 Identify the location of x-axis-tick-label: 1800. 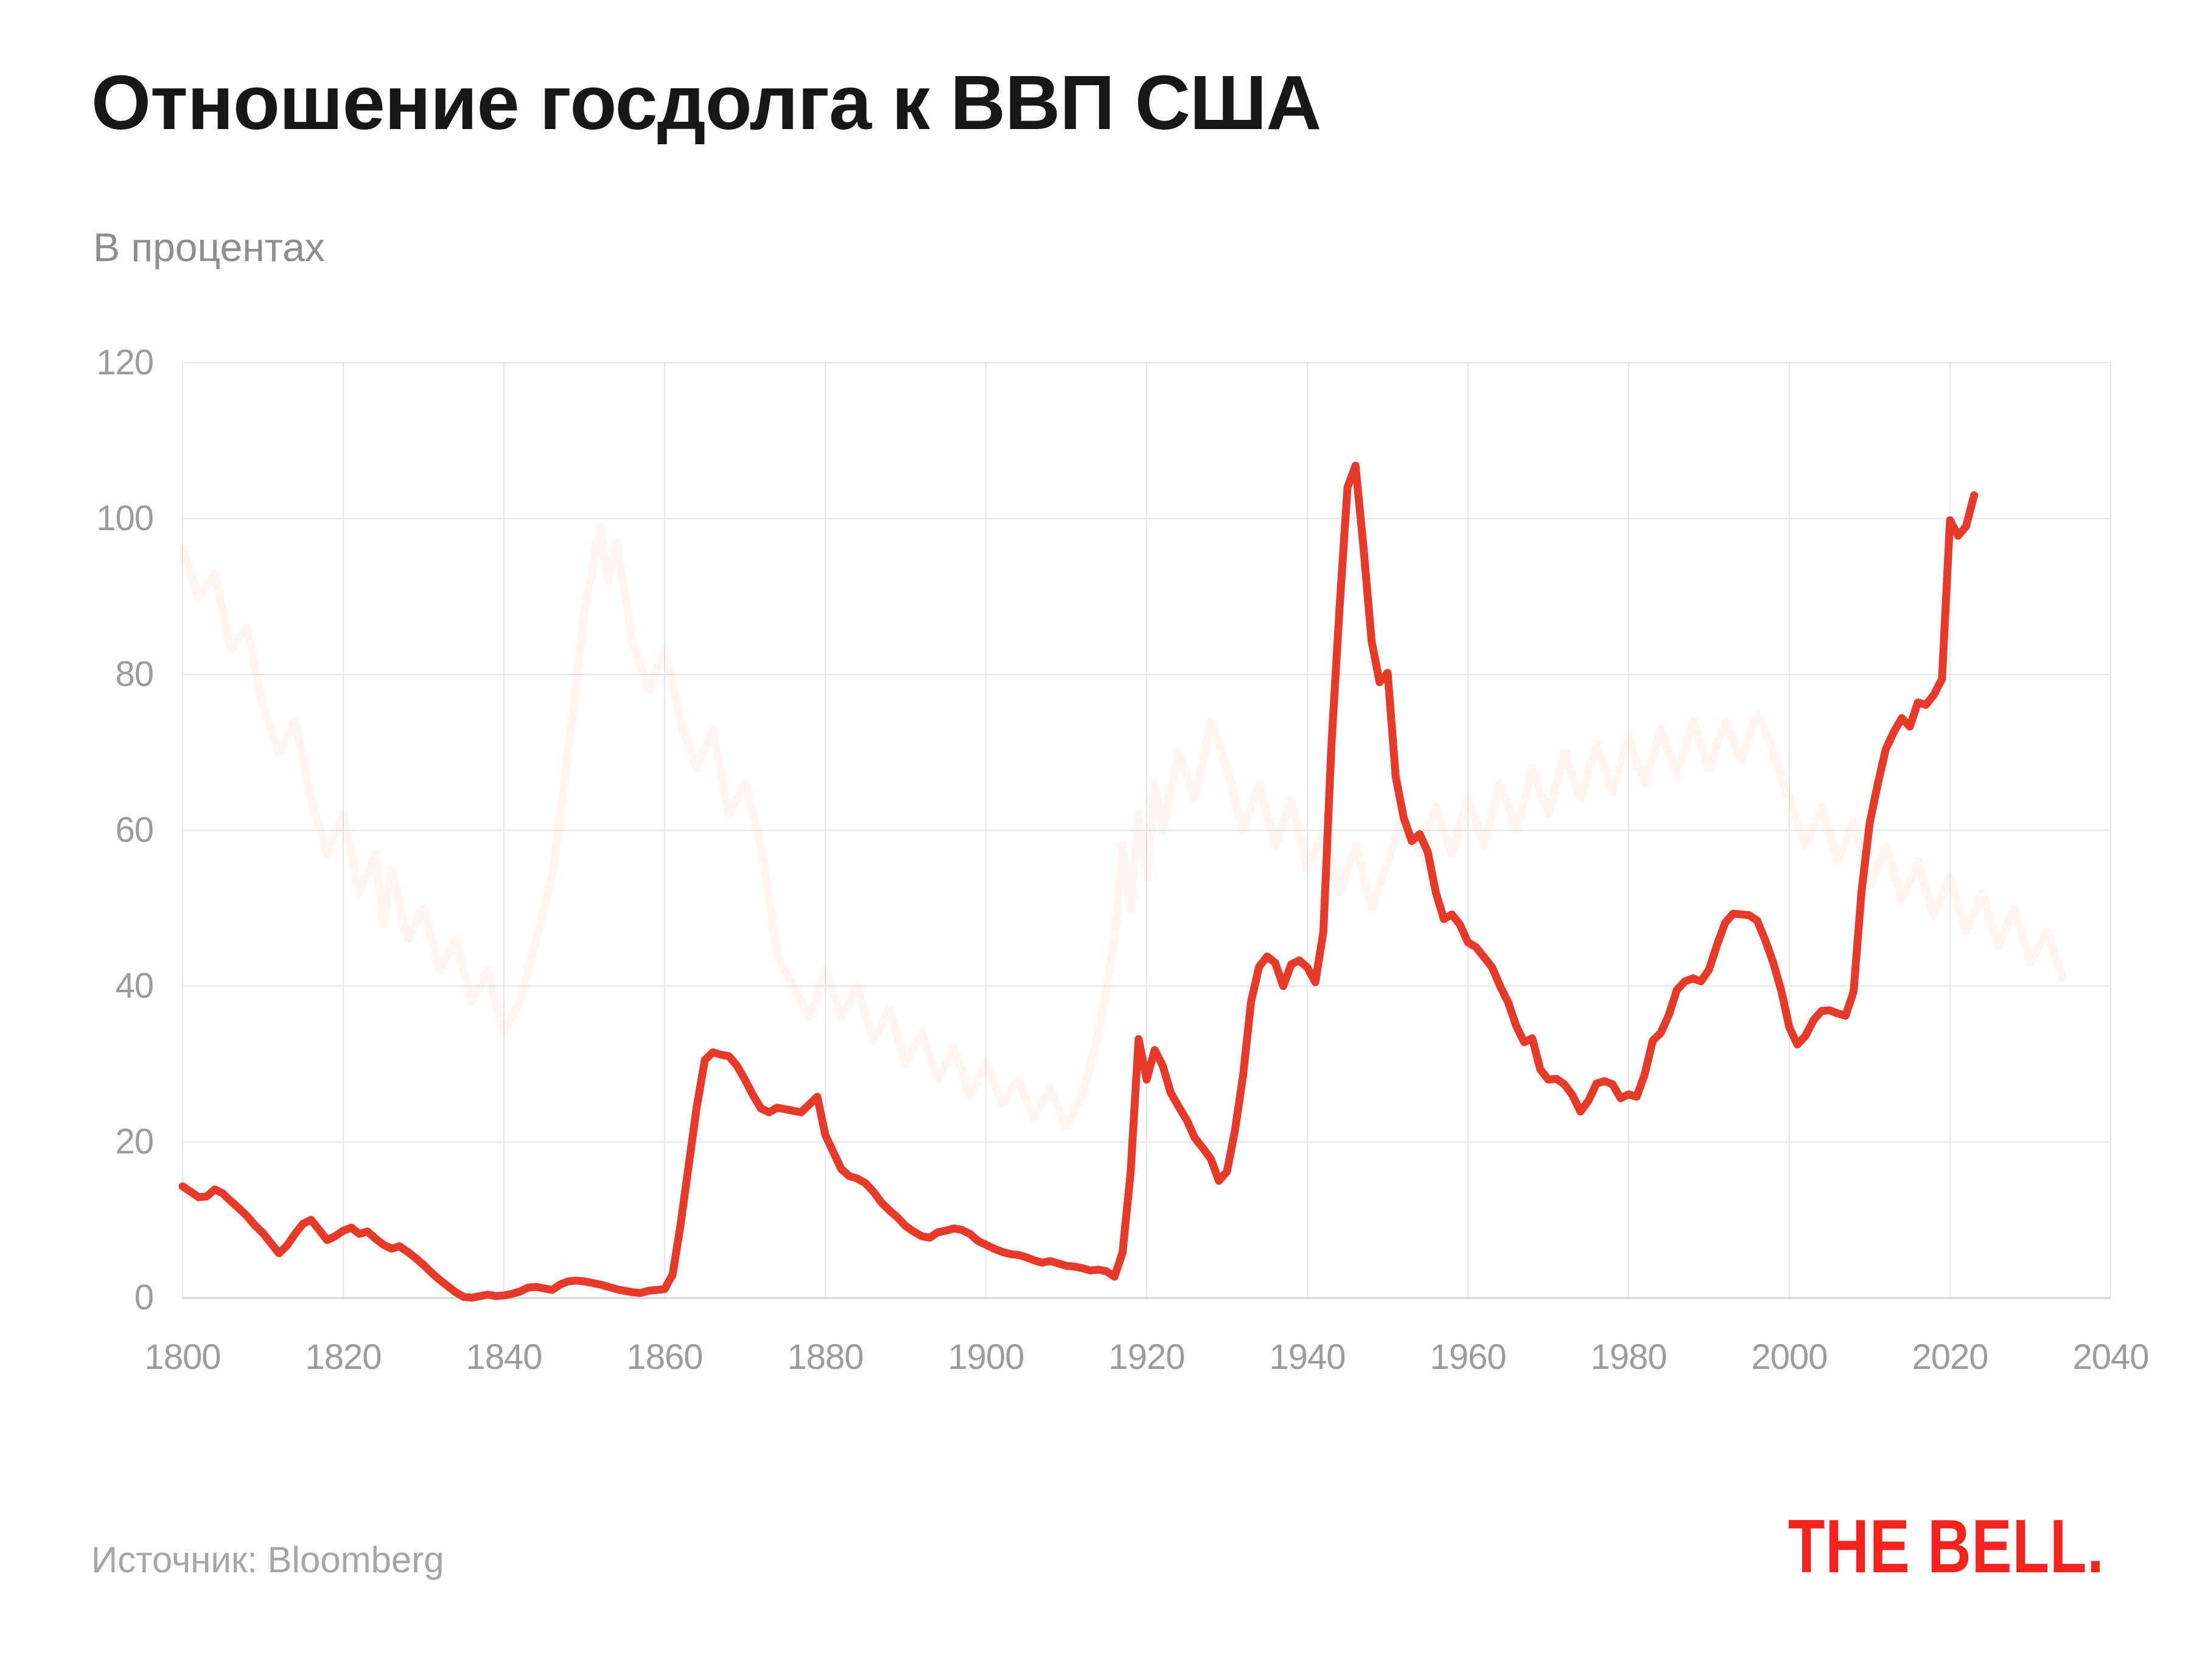
(183, 1357).